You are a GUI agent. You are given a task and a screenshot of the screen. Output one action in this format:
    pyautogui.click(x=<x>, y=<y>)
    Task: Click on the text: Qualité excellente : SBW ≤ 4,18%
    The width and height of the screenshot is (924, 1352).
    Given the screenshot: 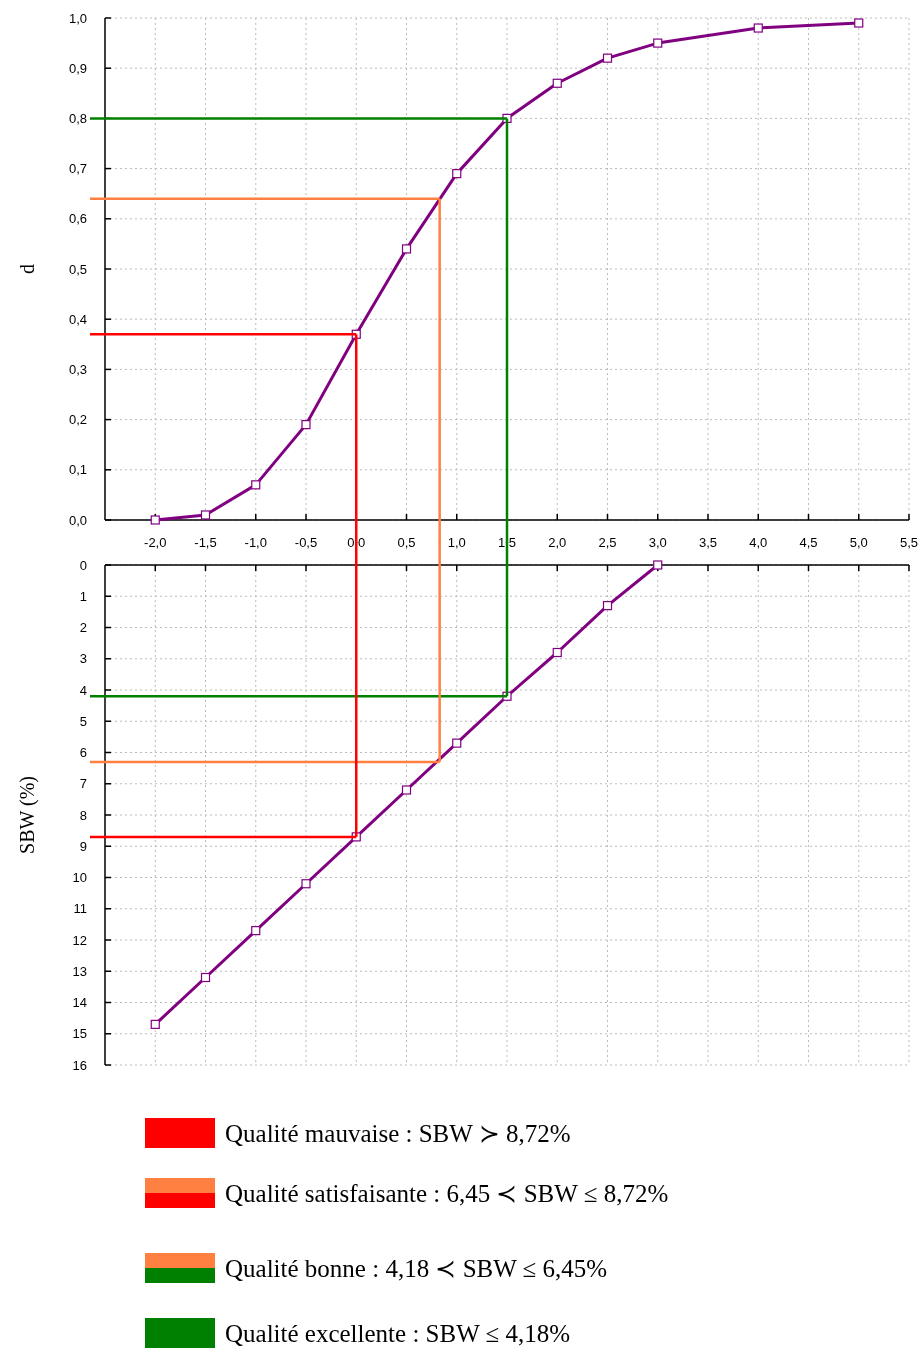 What is the action you would take?
    pyautogui.click(x=398, y=1333)
    